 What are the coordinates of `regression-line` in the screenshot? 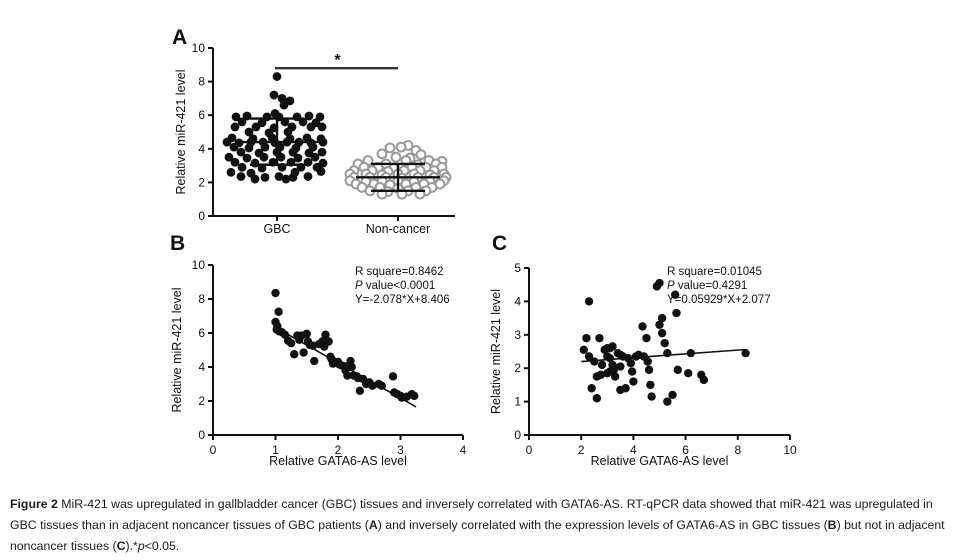 It's located at (346, 367).